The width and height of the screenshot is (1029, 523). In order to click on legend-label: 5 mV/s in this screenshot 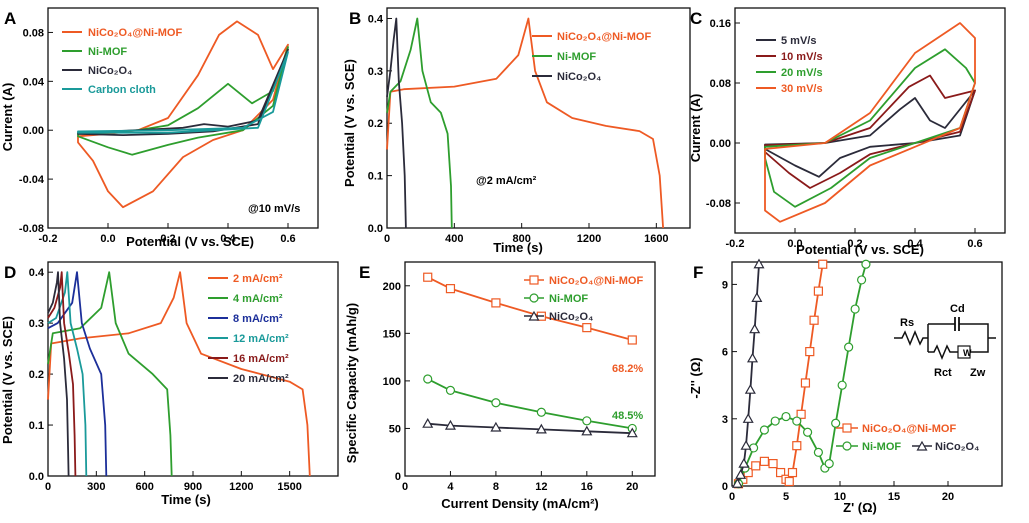, I will do `click(798, 41)`.